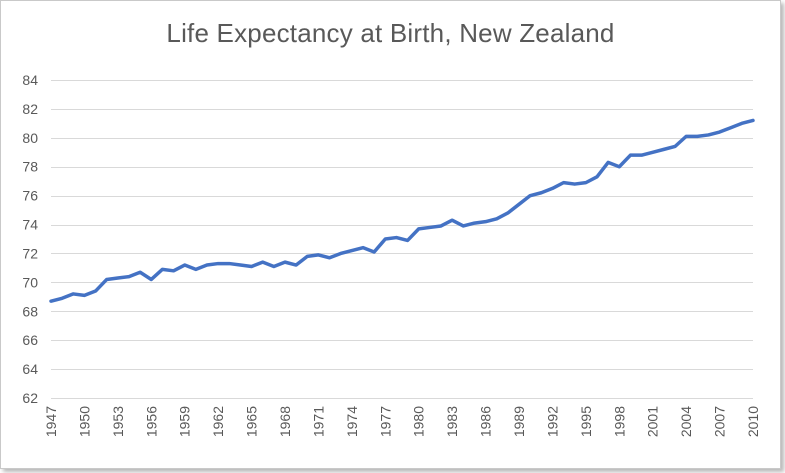  I want to click on x-tick-label: 2007, so click(720, 421).